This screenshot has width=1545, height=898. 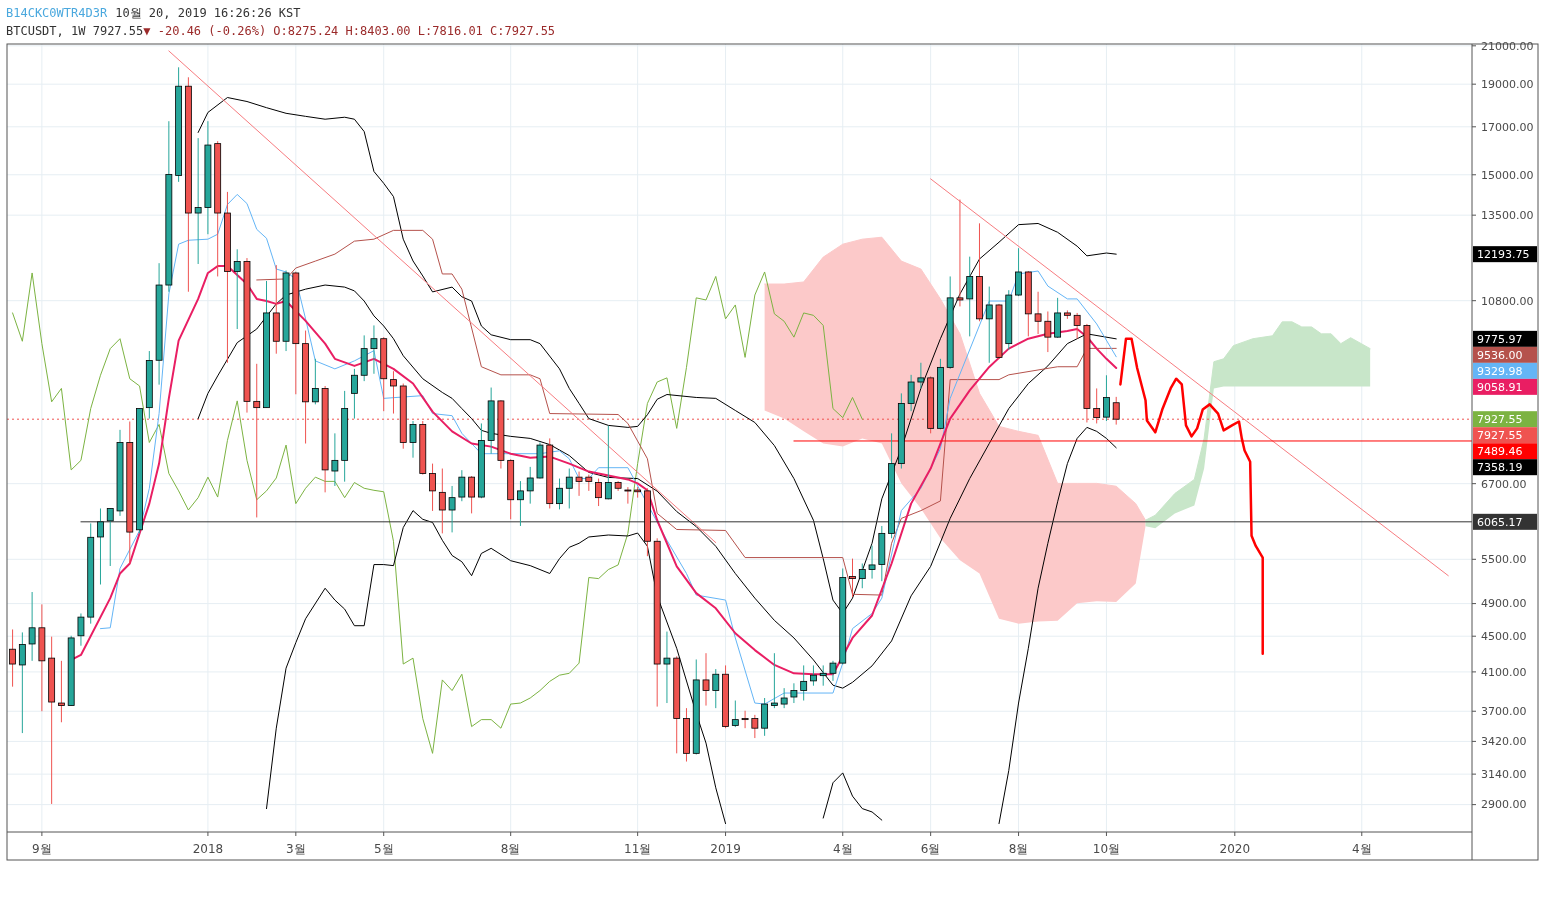 What do you see at coordinates (1503, 255) in the screenshot?
I see `text: 12193.75` at bounding box center [1503, 255].